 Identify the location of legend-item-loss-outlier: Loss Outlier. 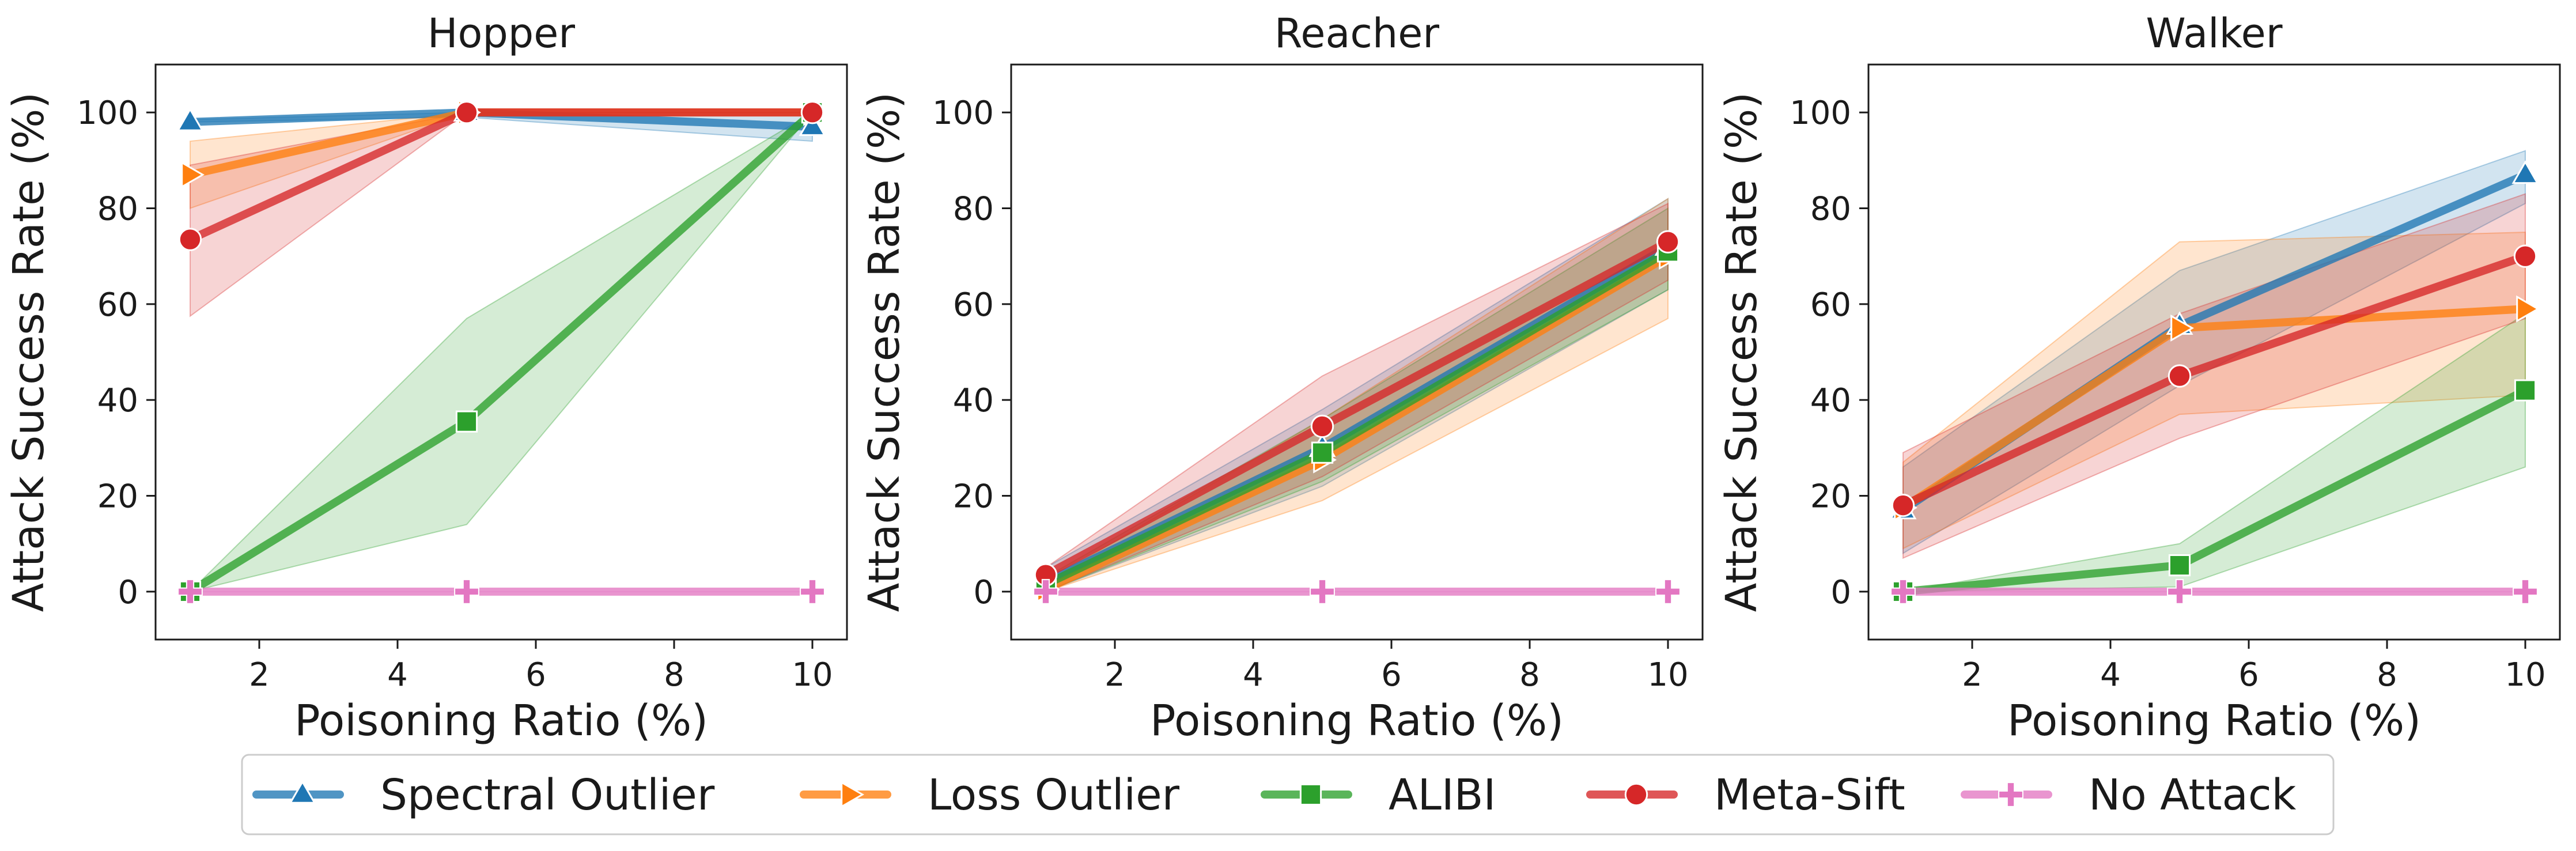
(990, 795).